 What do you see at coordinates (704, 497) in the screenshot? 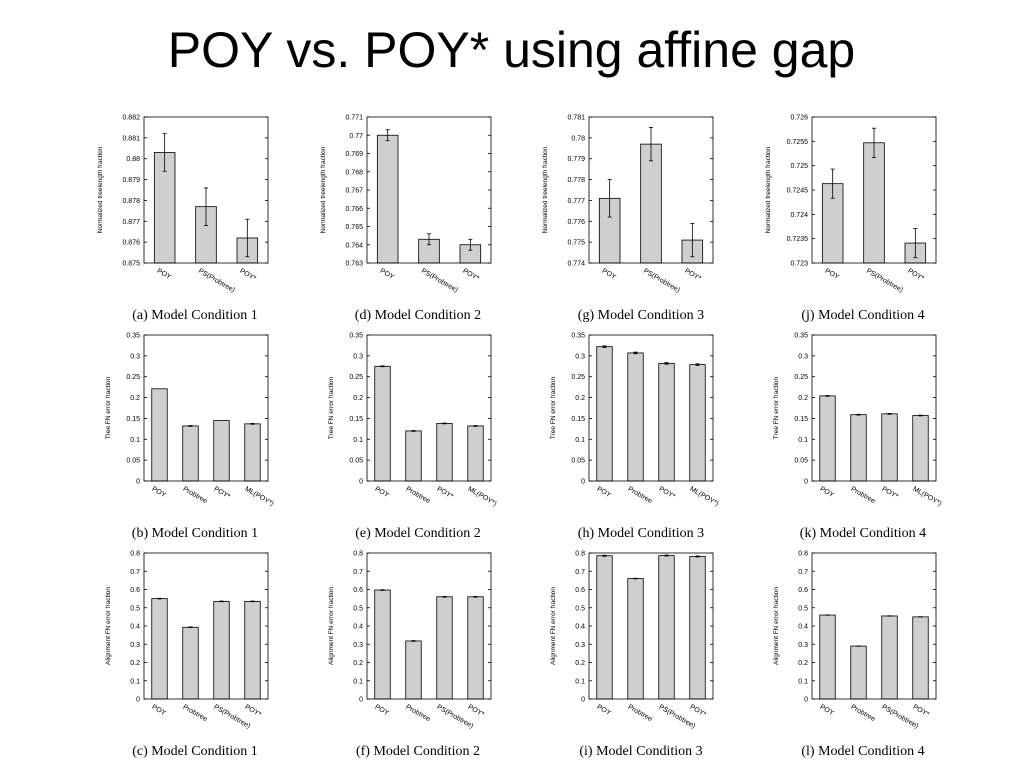
I see `x-category-label: ML(POY*)` at bounding box center [704, 497].